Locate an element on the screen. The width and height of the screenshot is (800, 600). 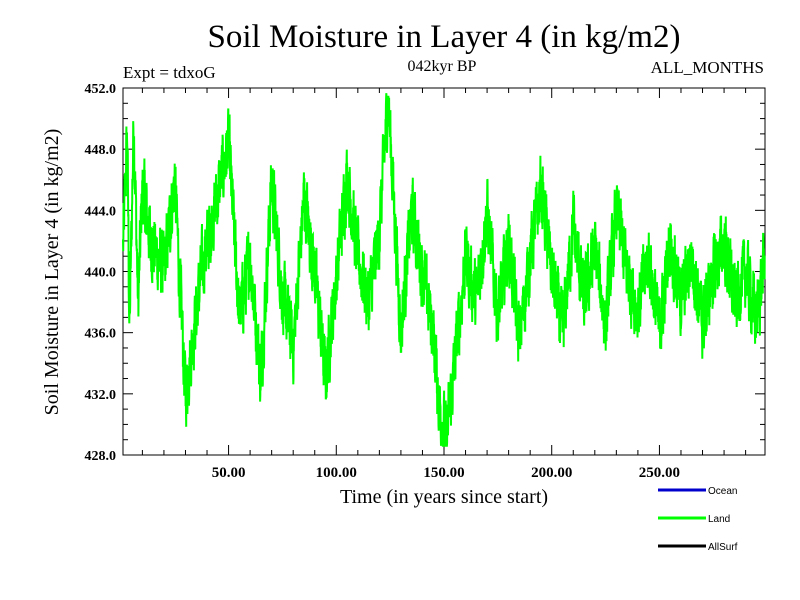
legend: Ocean Land AllSurf is located at coordinates (698, 519).